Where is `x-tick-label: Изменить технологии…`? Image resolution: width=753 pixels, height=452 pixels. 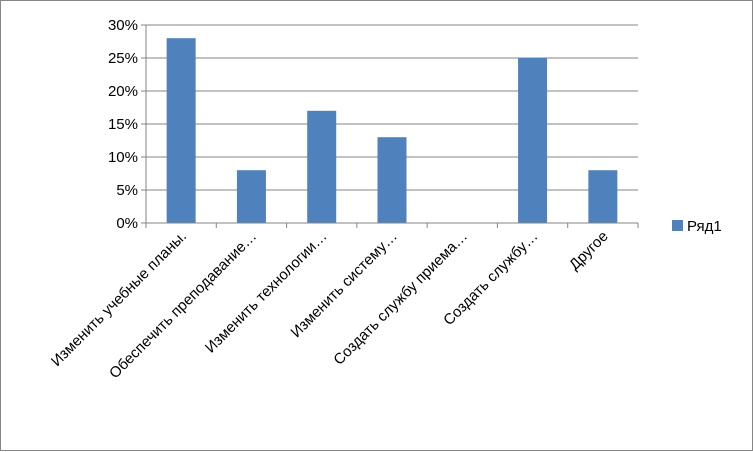 x-tick-label: Изменить технологии… is located at coordinates (266, 292).